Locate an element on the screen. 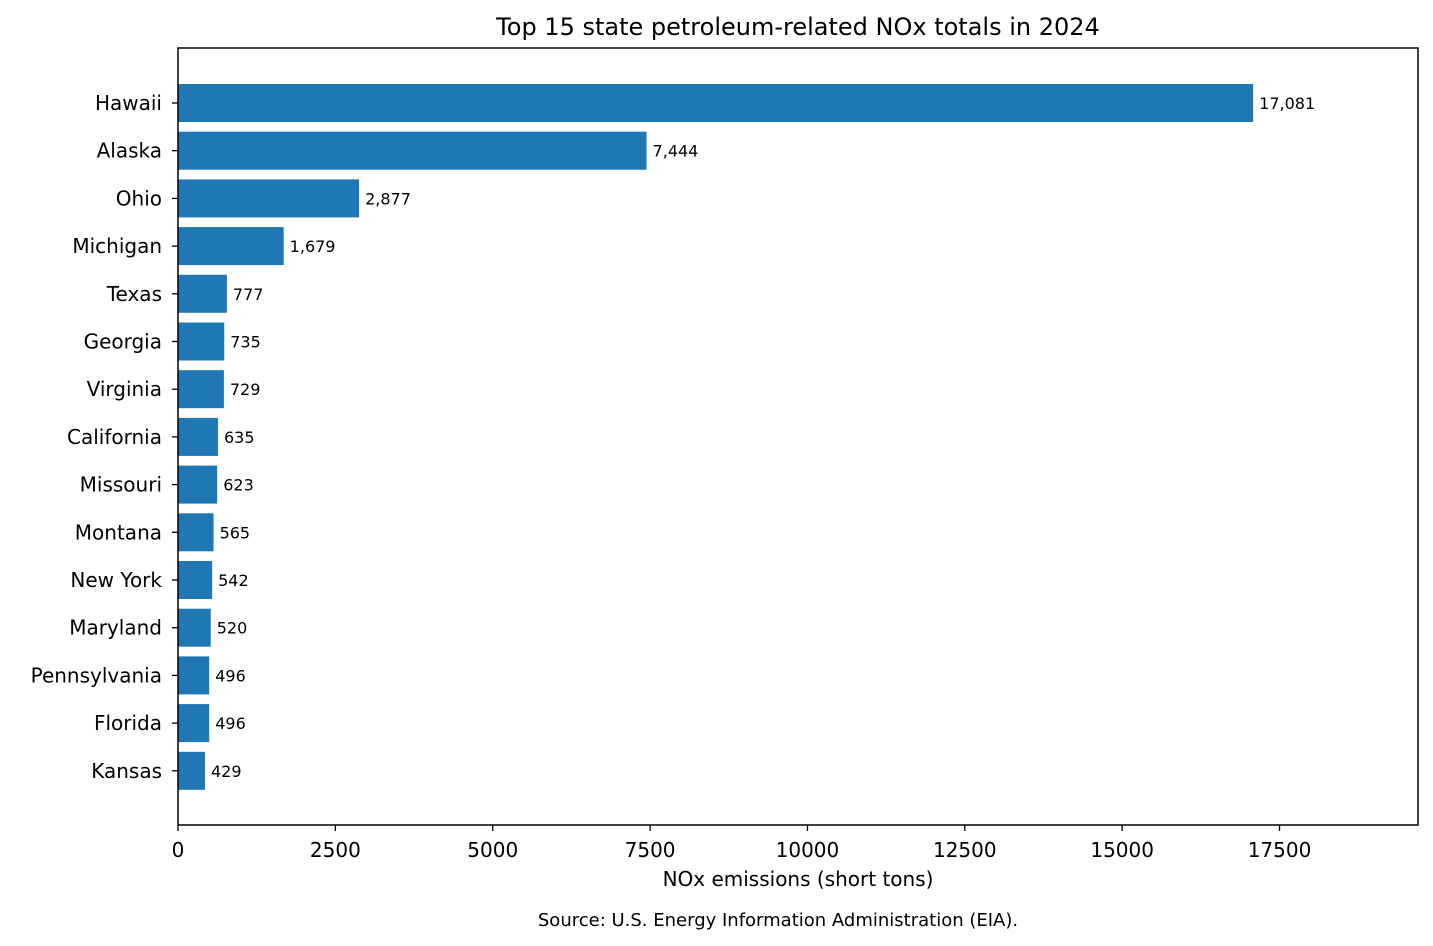 The height and width of the screenshot is (946, 1433). x-tick-label: 12500 is located at coordinates (965, 850).